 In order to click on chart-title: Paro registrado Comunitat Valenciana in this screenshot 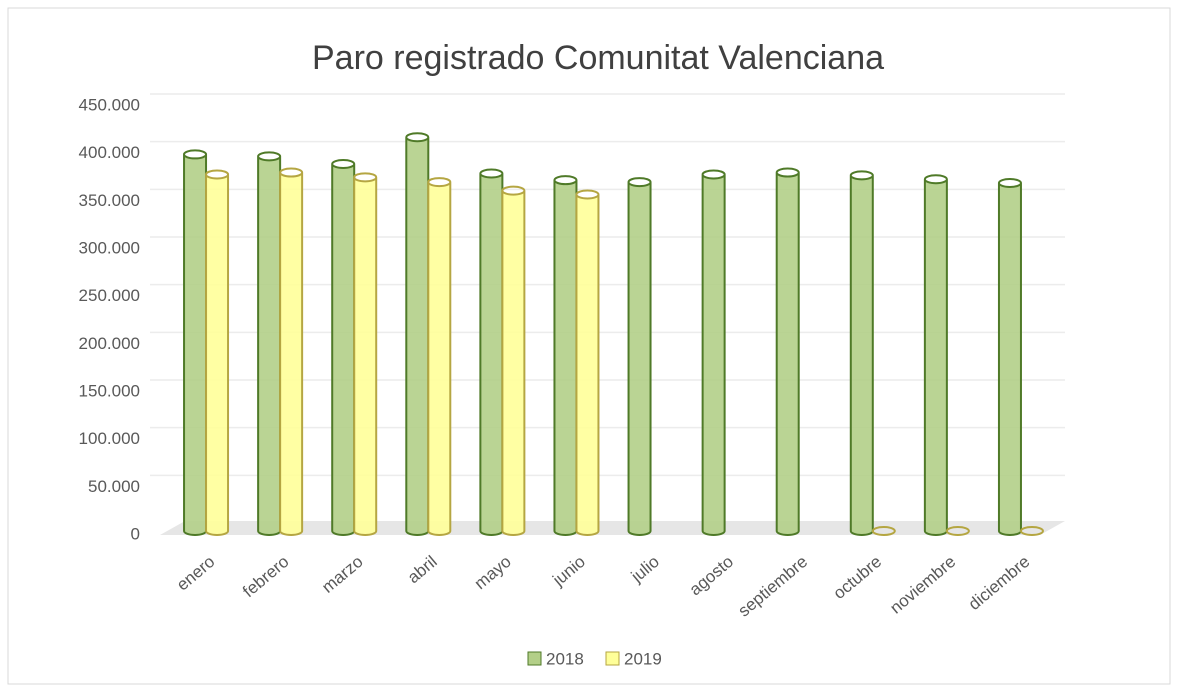, I will do `click(598, 58)`.